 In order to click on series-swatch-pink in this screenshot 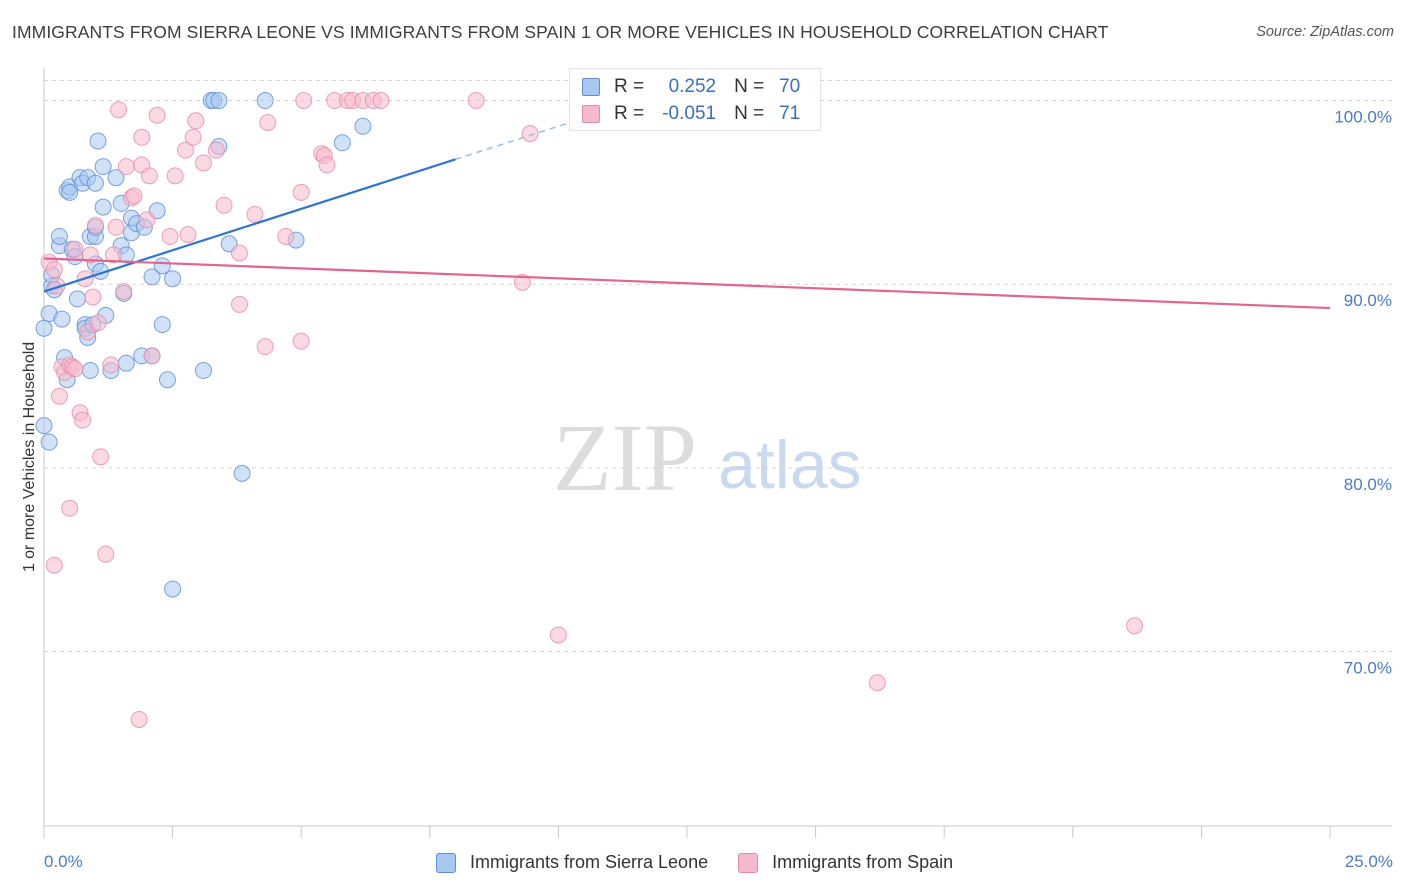, I will do `click(748, 862)`.